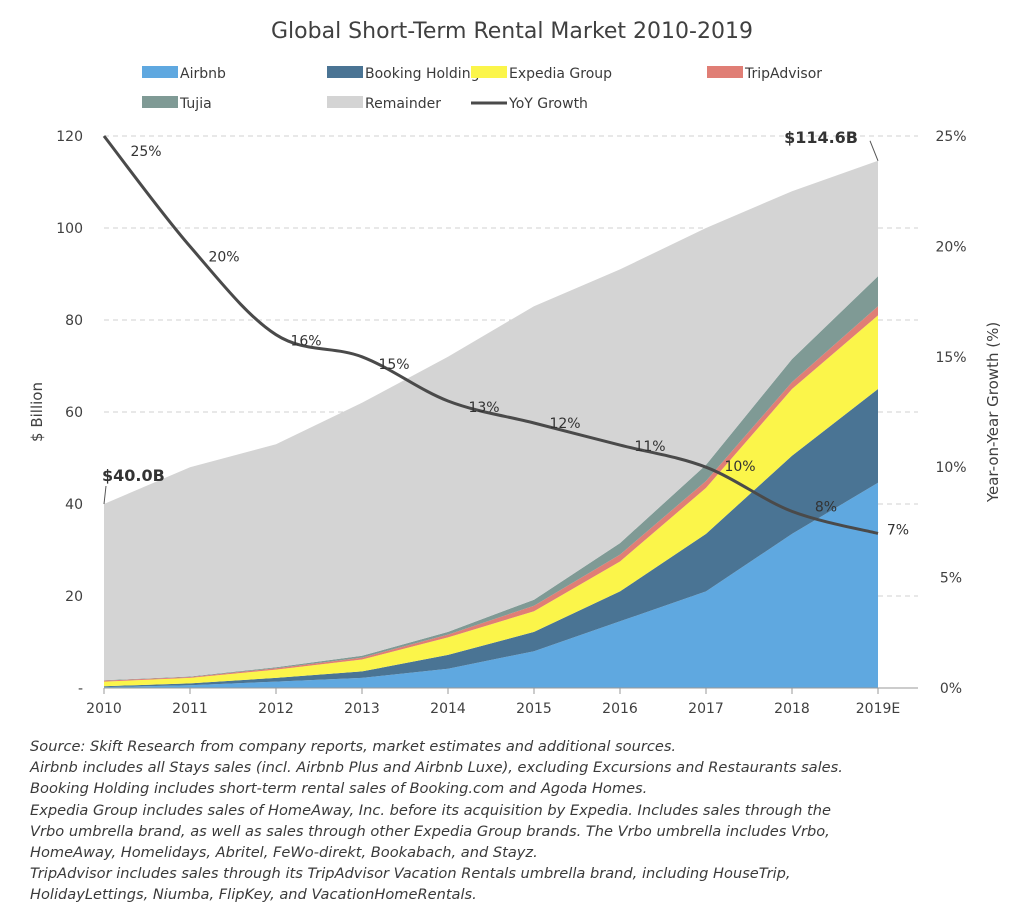 The image size is (1024, 919). I want to click on legend-label-tripadvisor: TripAdvisor, so click(783, 74).